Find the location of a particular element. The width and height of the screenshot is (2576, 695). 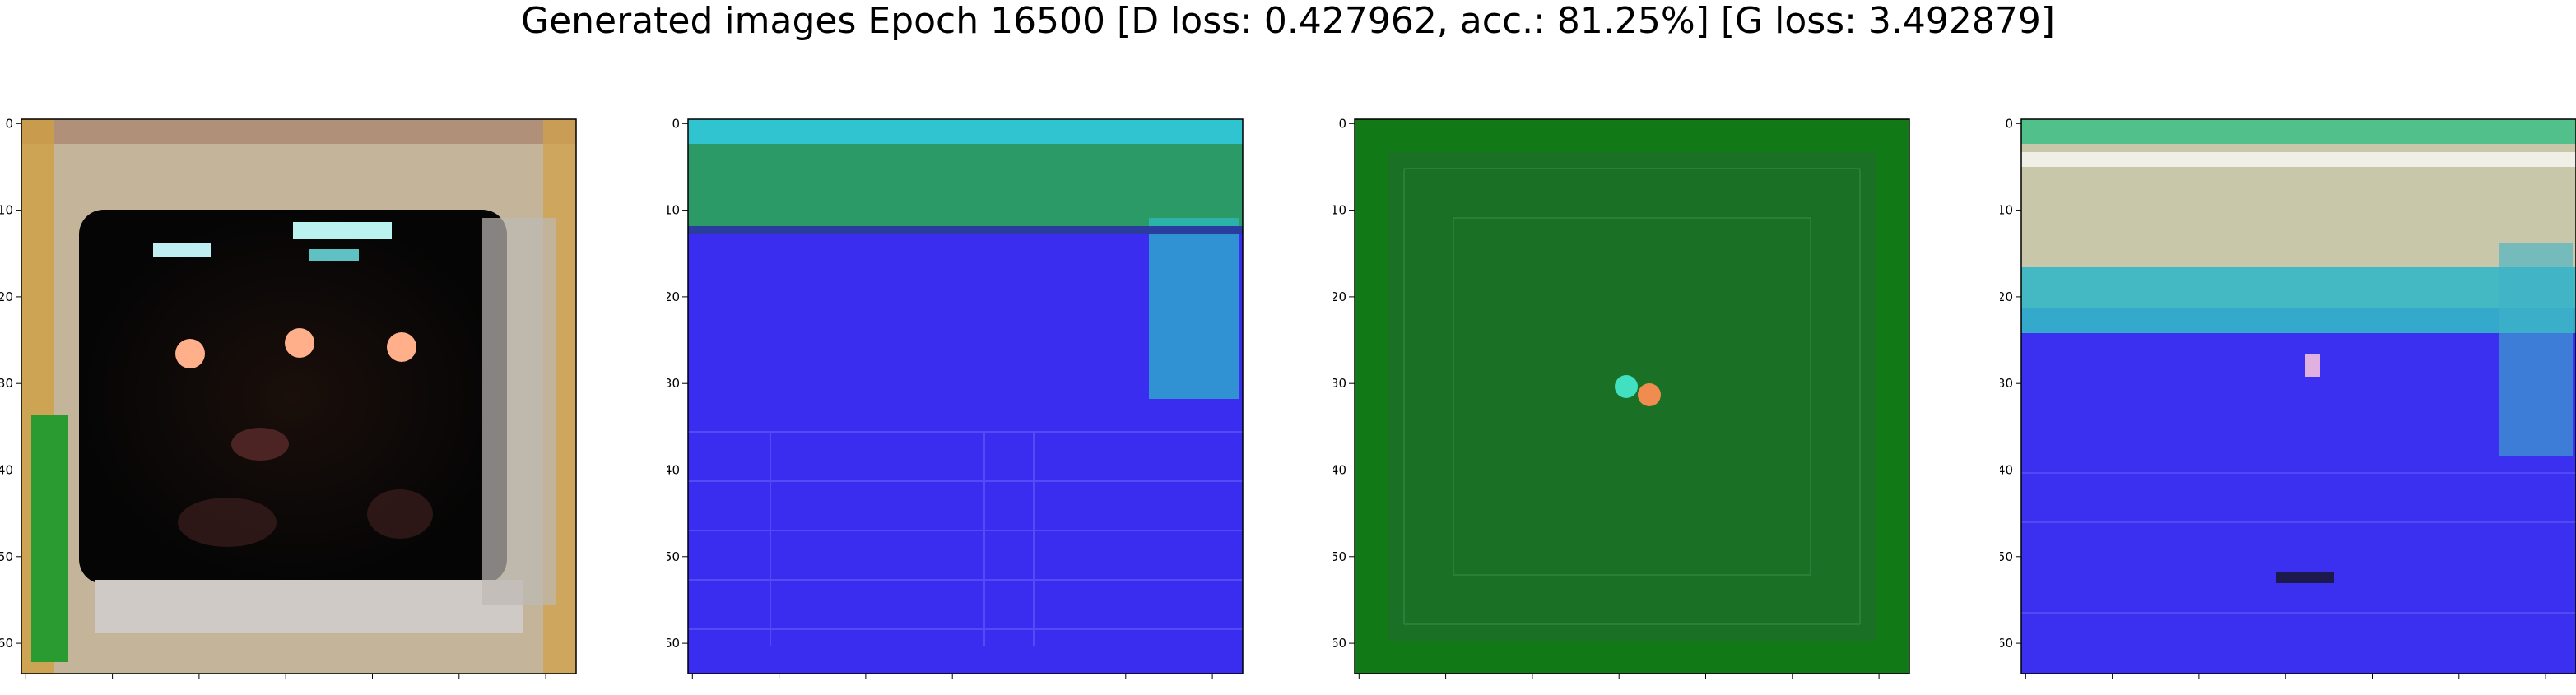

image-3-grid is located at coordinates (1632, 396).